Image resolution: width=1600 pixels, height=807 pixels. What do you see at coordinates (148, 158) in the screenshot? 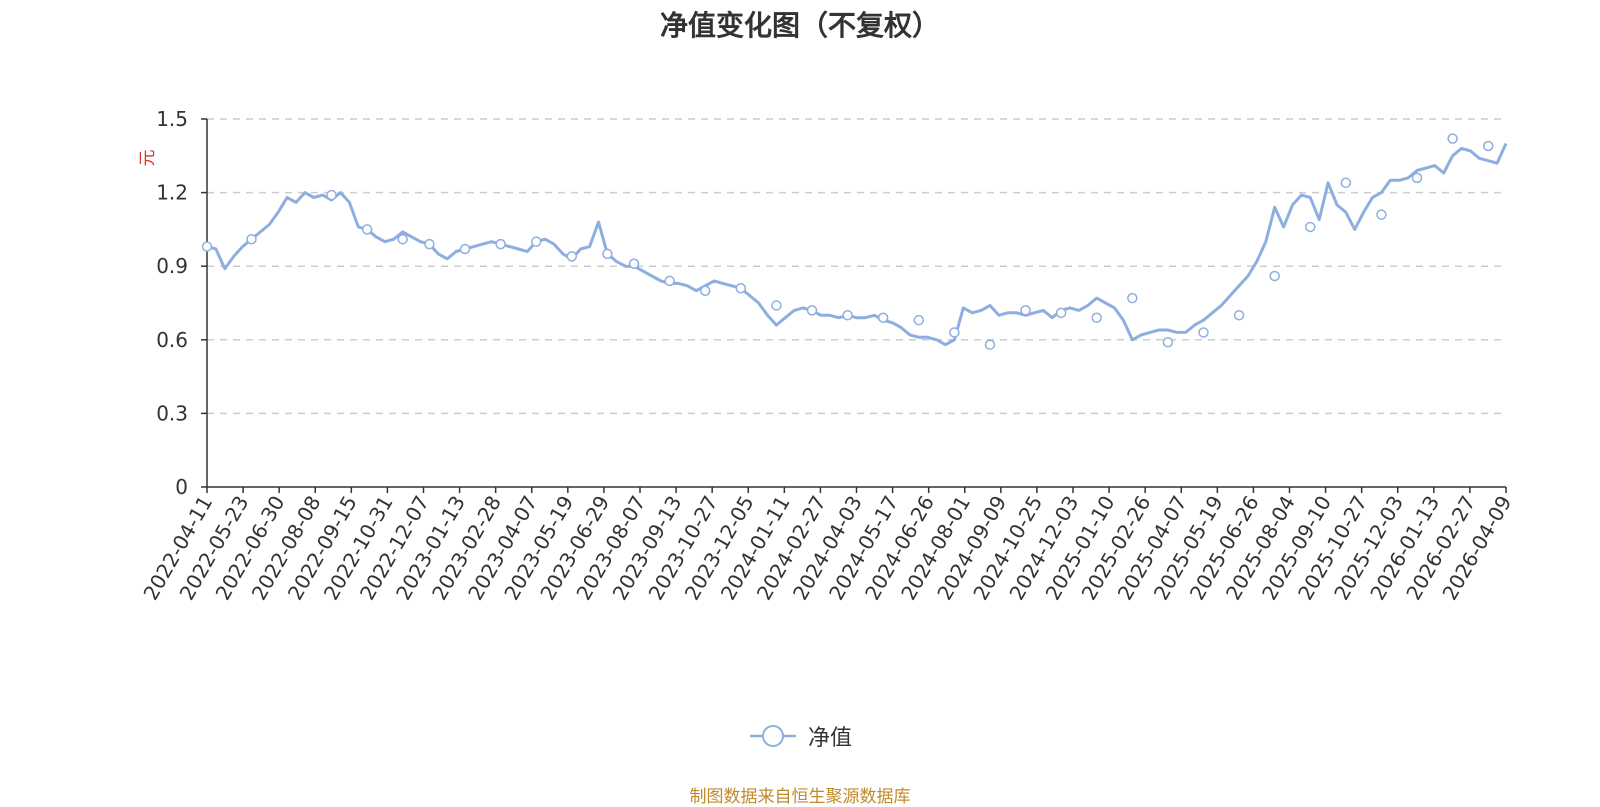
I see `y-axis-label: 元` at bounding box center [148, 158].